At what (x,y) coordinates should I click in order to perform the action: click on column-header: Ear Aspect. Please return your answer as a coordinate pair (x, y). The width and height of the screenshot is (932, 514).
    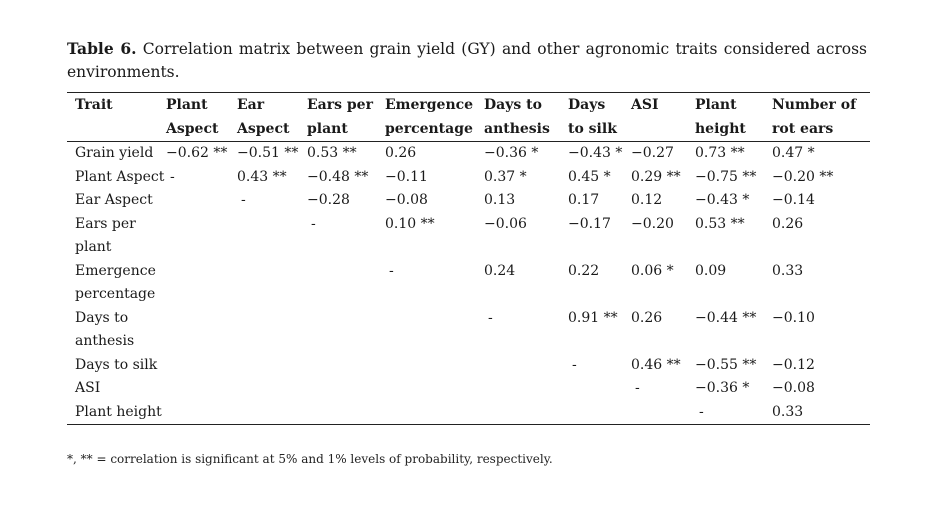
    Looking at the image, I should click on (272, 117).